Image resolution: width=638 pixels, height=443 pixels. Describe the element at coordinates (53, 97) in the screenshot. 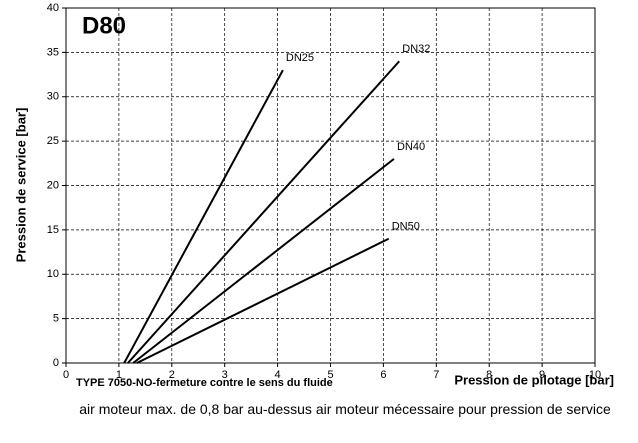

I see `y-tick-label: 30` at that location.